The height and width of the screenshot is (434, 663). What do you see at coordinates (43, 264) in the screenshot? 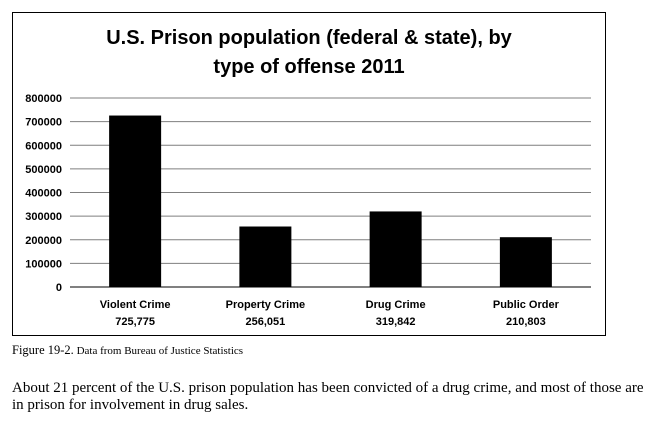
I see `y-tick-label: 100000` at bounding box center [43, 264].